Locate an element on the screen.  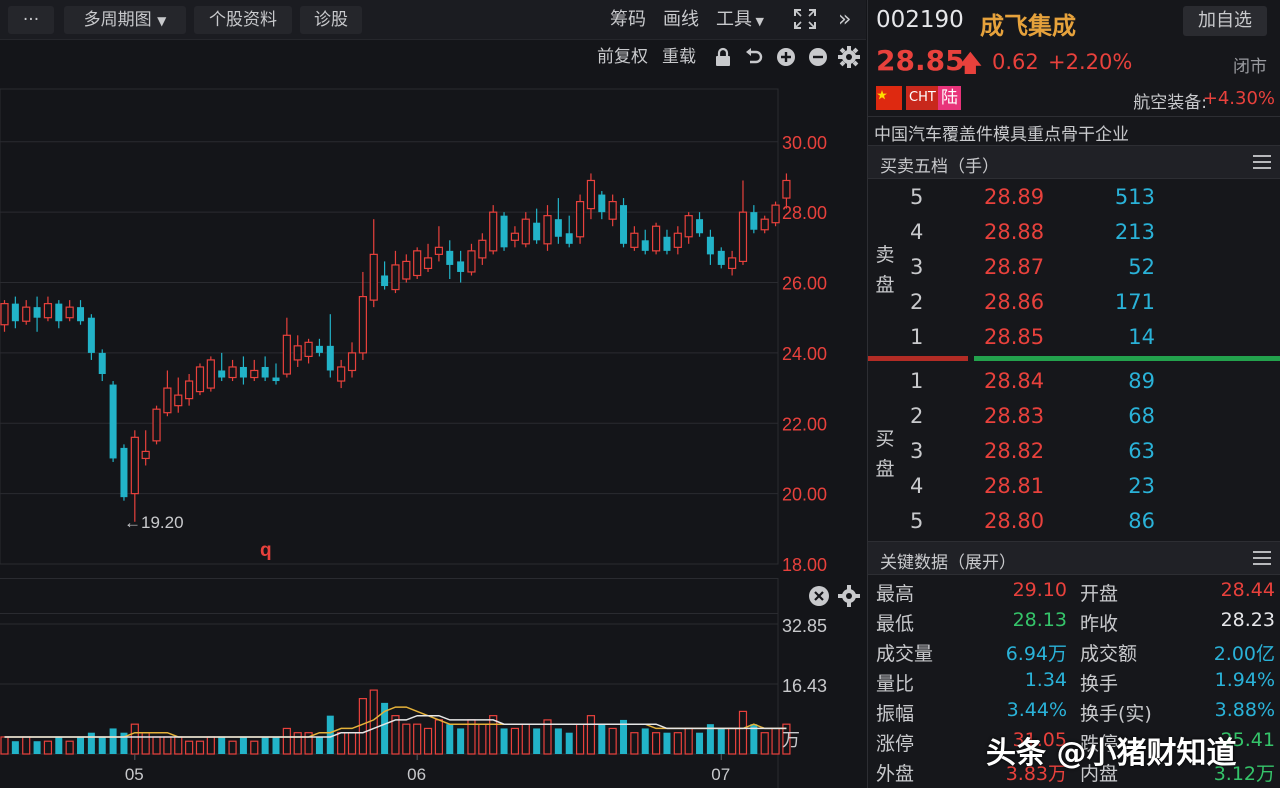
expand-icon is located at coordinates (805, 22).